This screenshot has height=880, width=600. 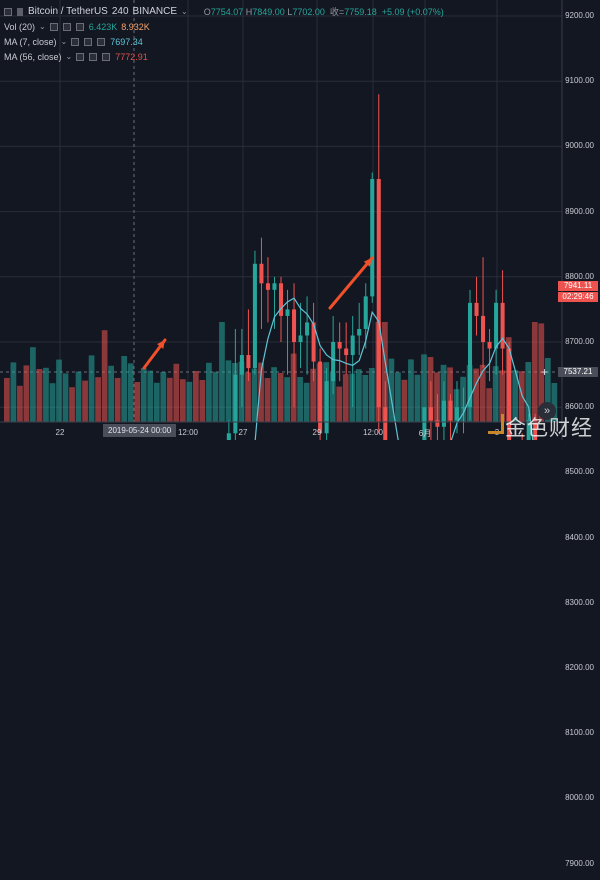 What do you see at coordinates (68, 11) in the screenshot?
I see `symbol-name: Bitcoin / TetherUS` at bounding box center [68, 11].